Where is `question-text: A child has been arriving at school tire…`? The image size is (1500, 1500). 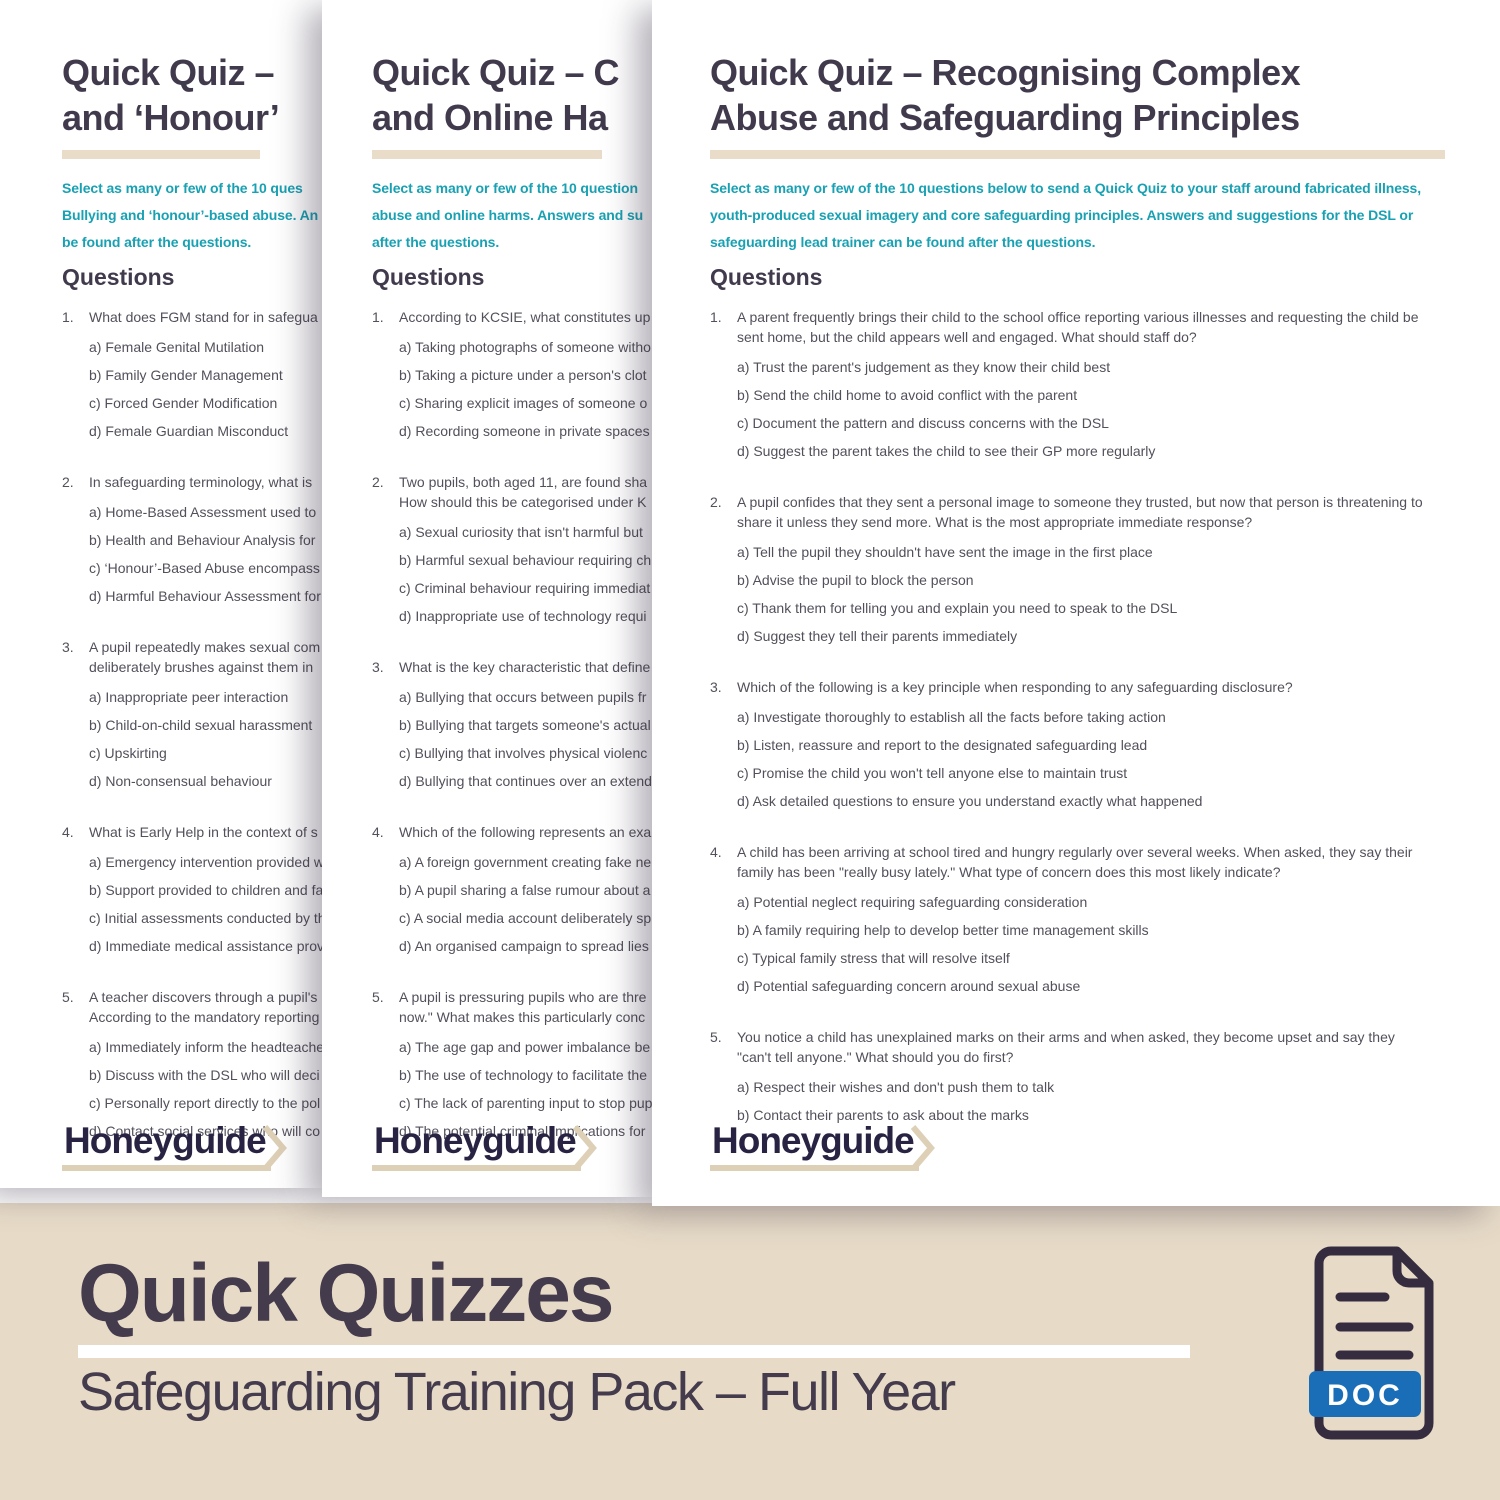 question-text: A child has been arriving at school tire… is located at coordinates (1075, 852).